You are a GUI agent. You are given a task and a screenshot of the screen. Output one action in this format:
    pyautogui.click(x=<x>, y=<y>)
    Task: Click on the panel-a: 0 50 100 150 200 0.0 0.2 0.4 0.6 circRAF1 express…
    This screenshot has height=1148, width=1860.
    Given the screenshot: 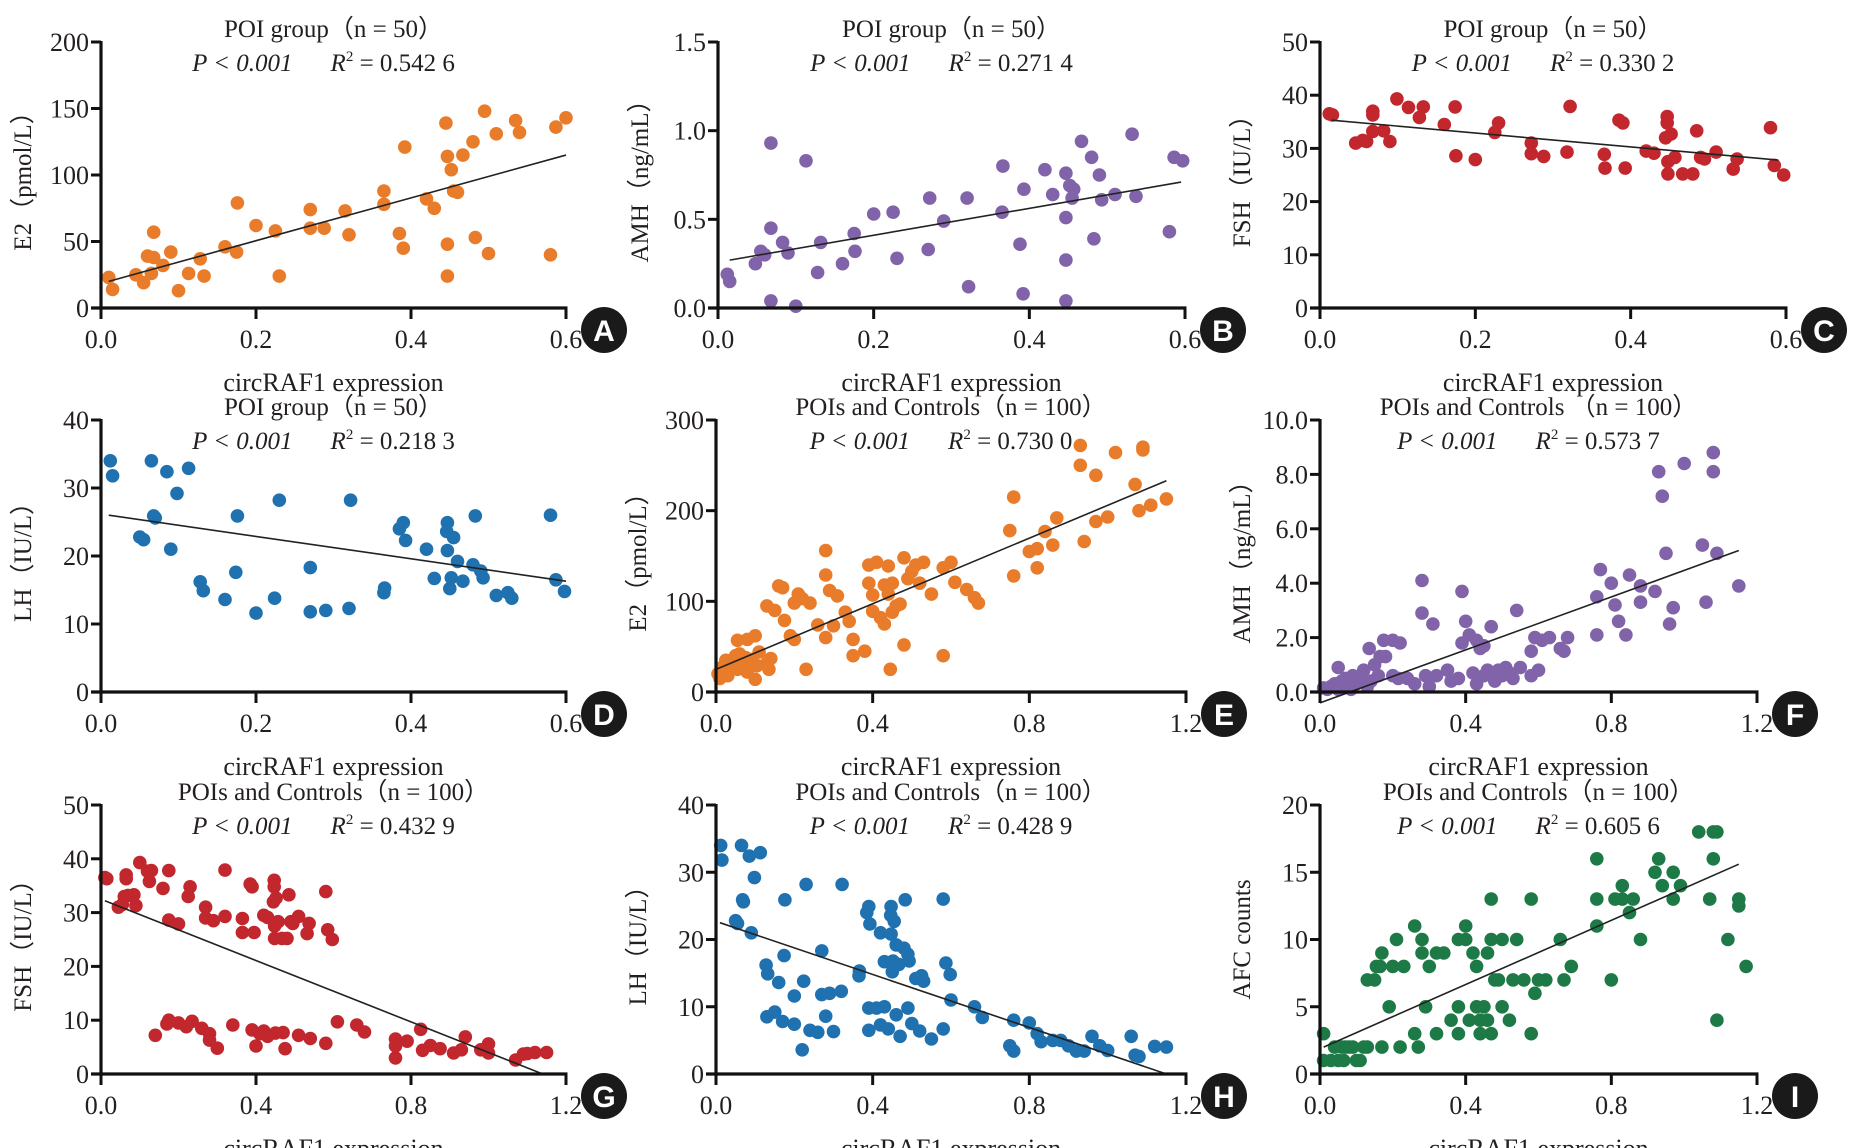 What is the action you would take?
    pyautogui.click(x=318, y=206)
    